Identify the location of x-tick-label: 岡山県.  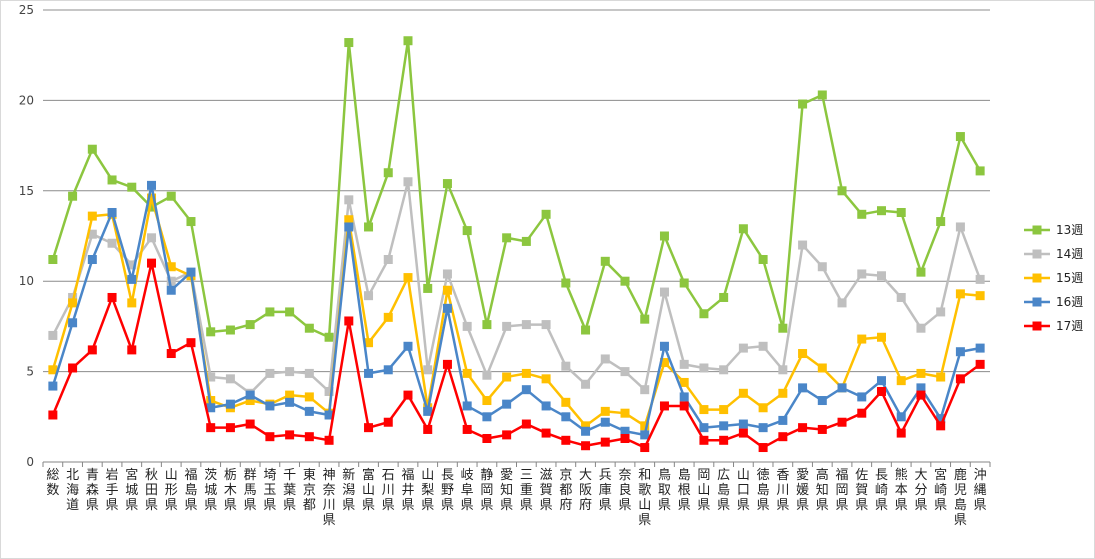
(703, 490).